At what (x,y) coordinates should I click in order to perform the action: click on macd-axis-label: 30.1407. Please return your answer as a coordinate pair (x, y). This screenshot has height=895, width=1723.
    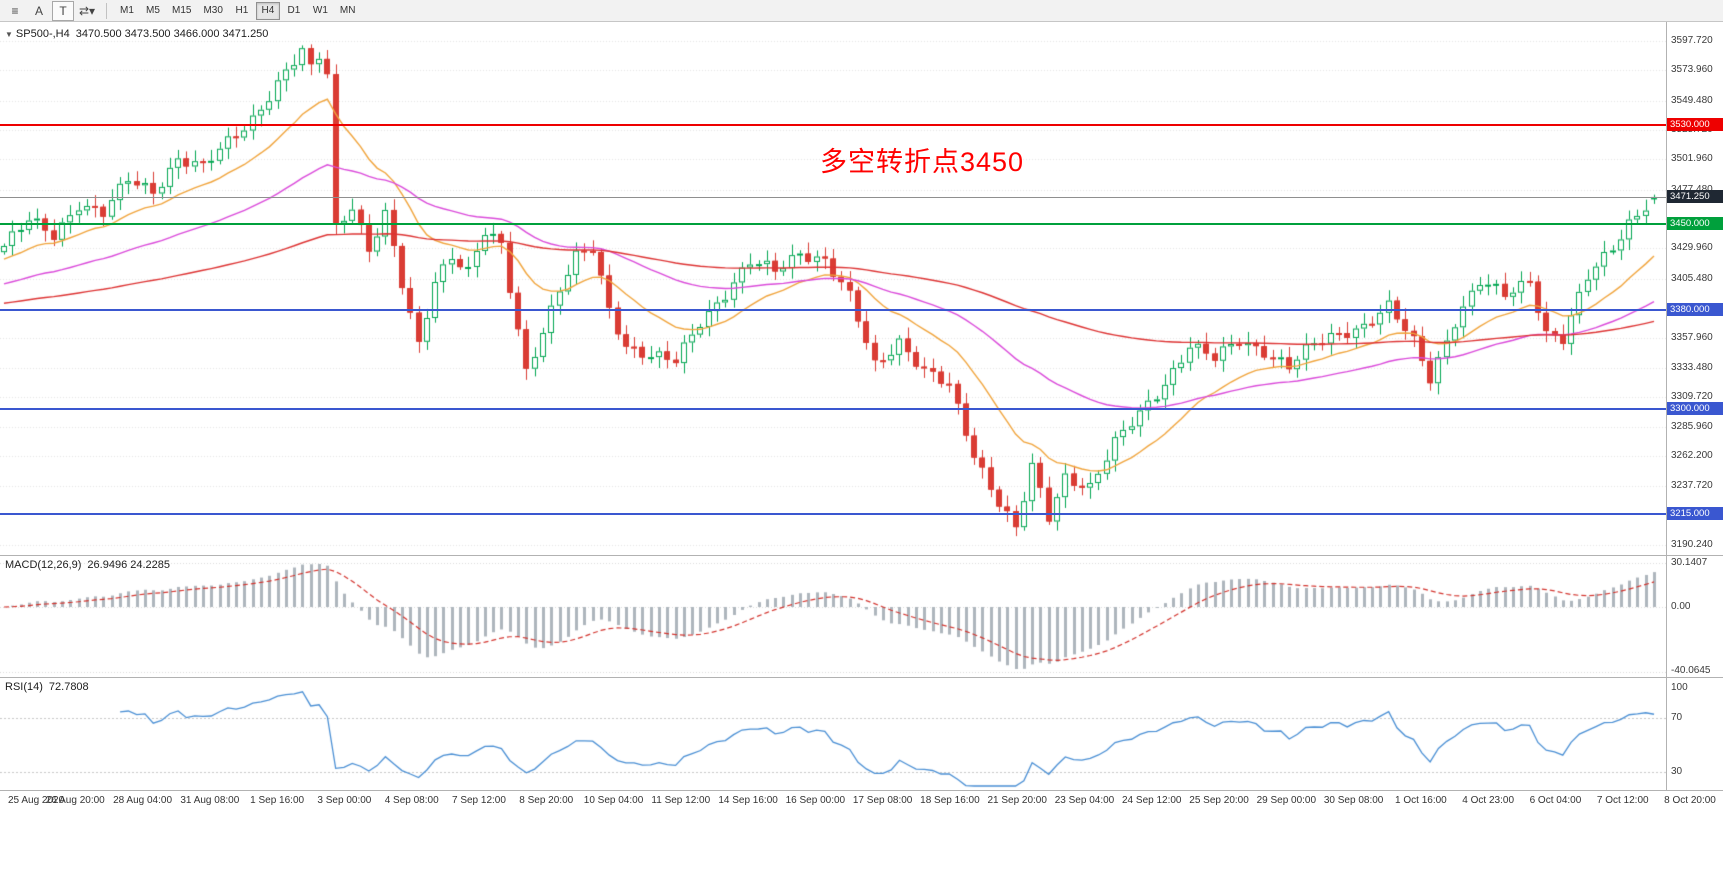
    Looking at the image, I should click on (1689, 562).